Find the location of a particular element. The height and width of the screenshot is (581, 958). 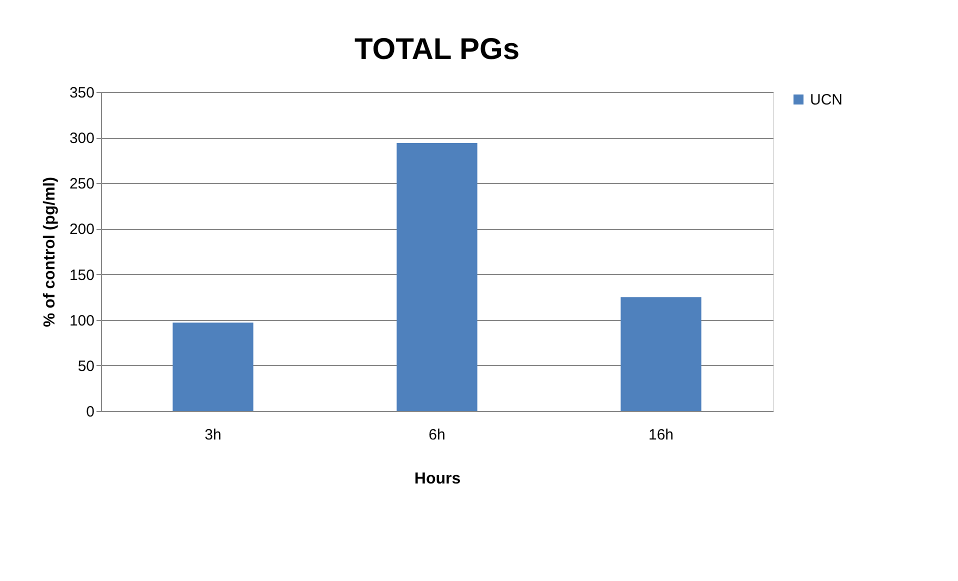

x-axis-title: Hours is located at coordinates (437, 479).